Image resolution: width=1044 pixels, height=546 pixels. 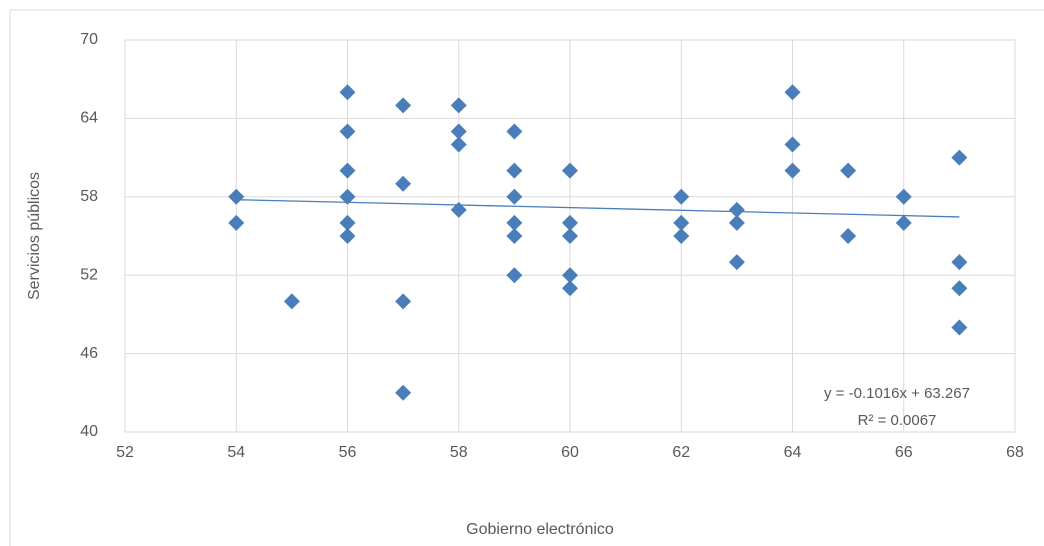 I want to click on x-axis-label: Gobierno electrónico, so click(x=540, y=529).